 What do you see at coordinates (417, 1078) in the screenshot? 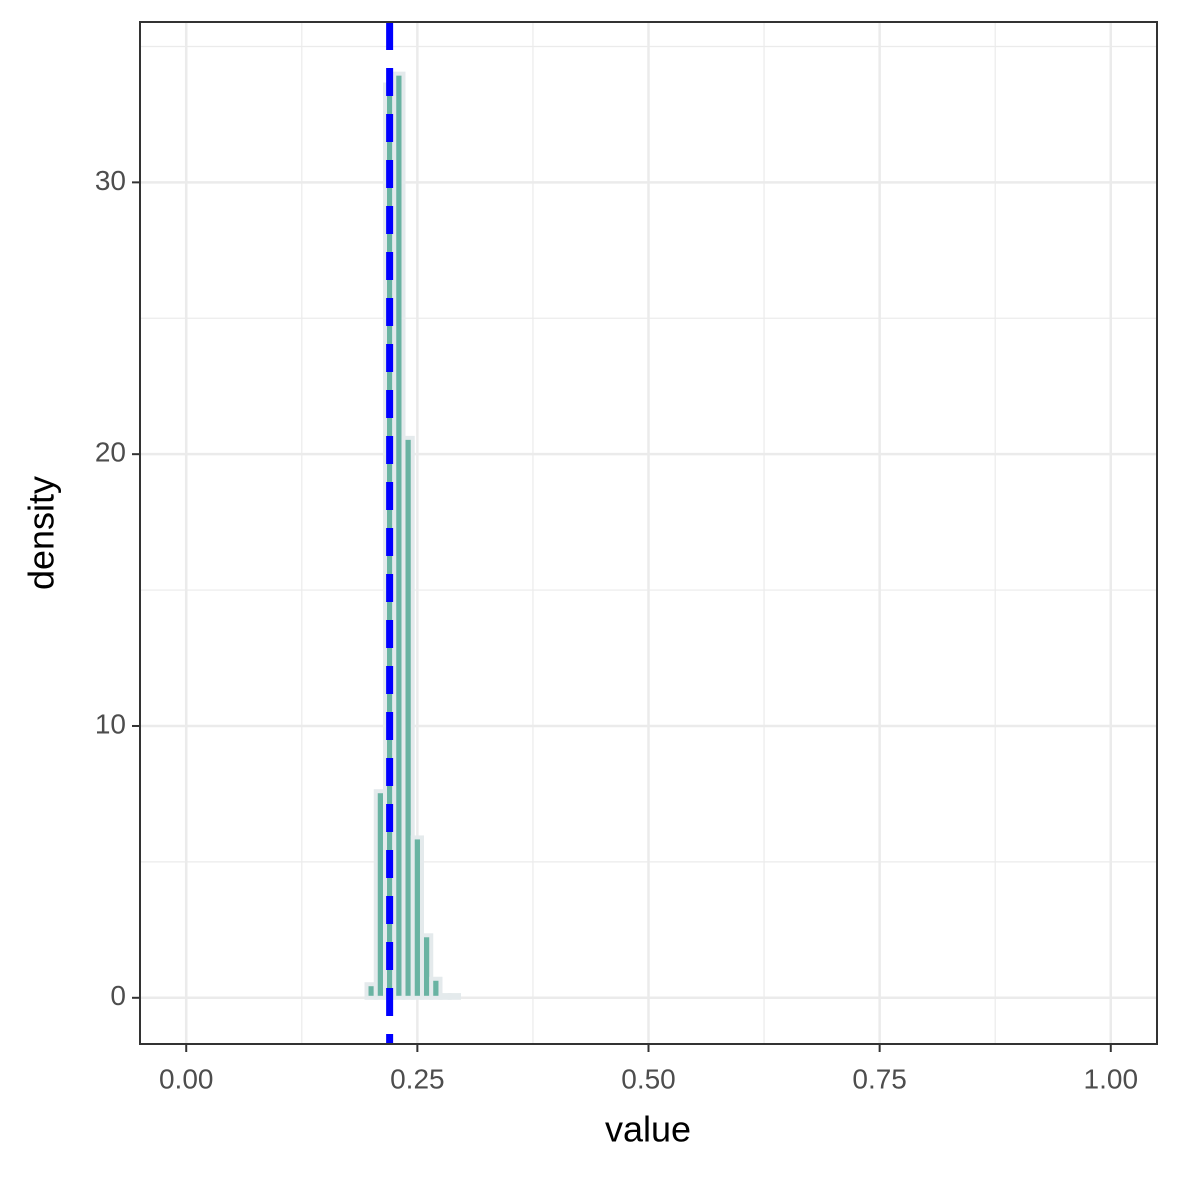
I see `x-tick-label: 0.25` at bounding box center [417, 1078].